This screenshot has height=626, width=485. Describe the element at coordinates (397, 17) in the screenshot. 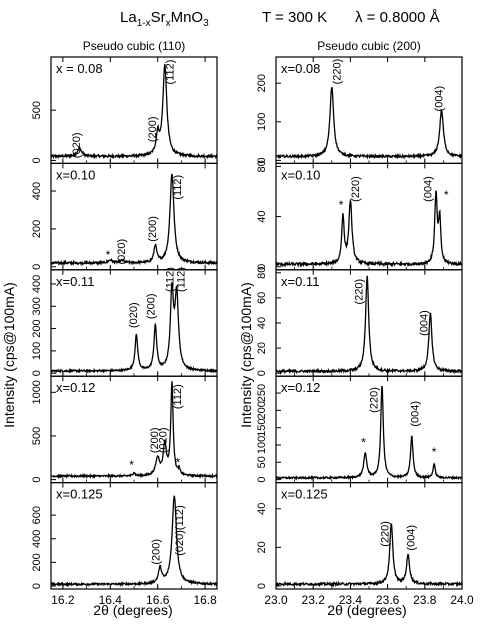

I see `title-wavelength: λ = 0.8000 Å` at that location.